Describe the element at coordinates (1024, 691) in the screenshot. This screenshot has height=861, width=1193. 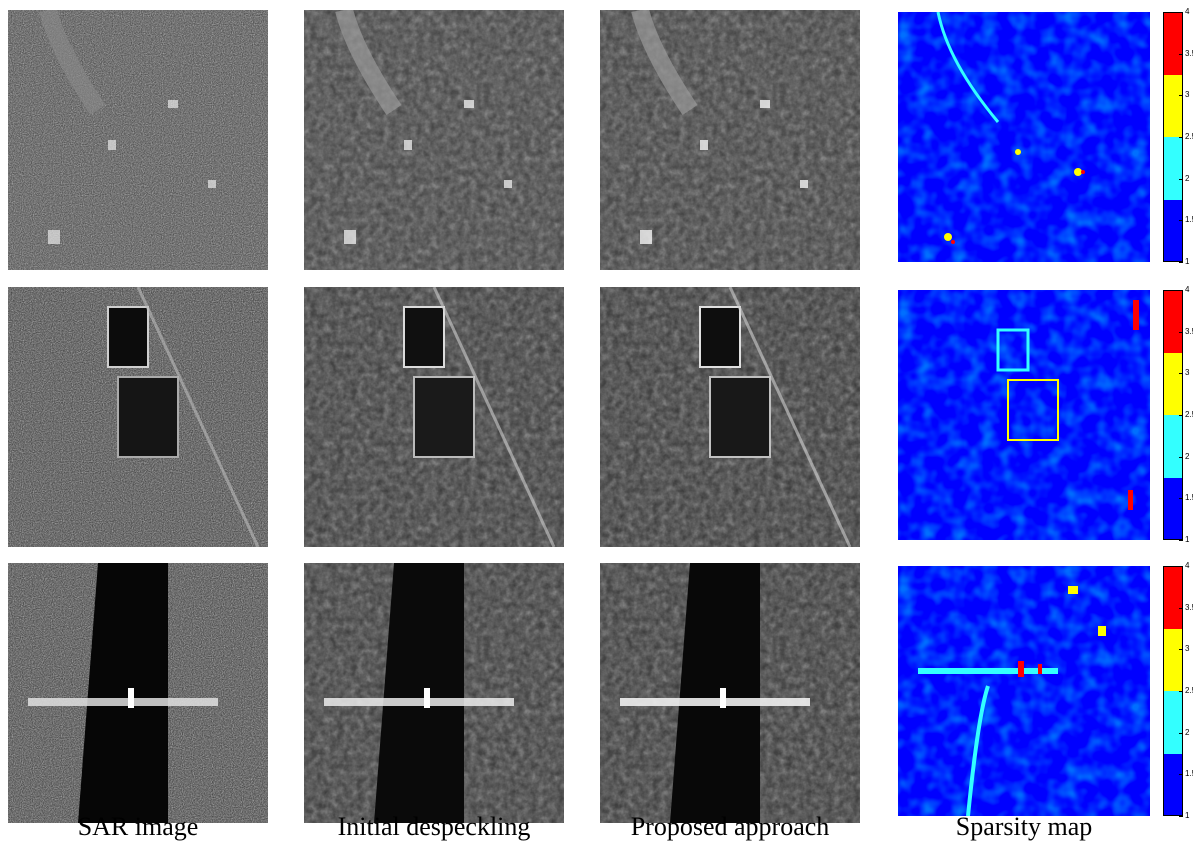
I see `sparsity-map-row3` at that location.